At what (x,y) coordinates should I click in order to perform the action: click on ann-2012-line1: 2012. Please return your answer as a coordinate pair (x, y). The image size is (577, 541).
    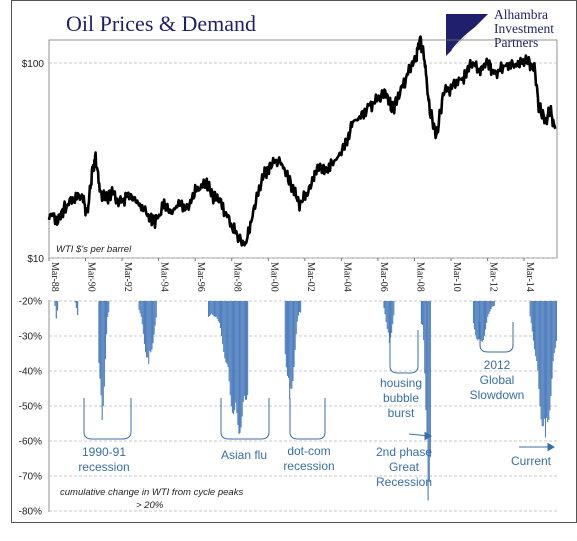
    Looking at the image, I should click on (497, 365).